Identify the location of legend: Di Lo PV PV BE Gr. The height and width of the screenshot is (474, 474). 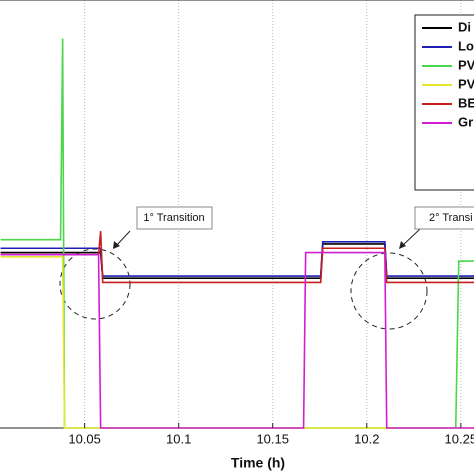
(444, 102).